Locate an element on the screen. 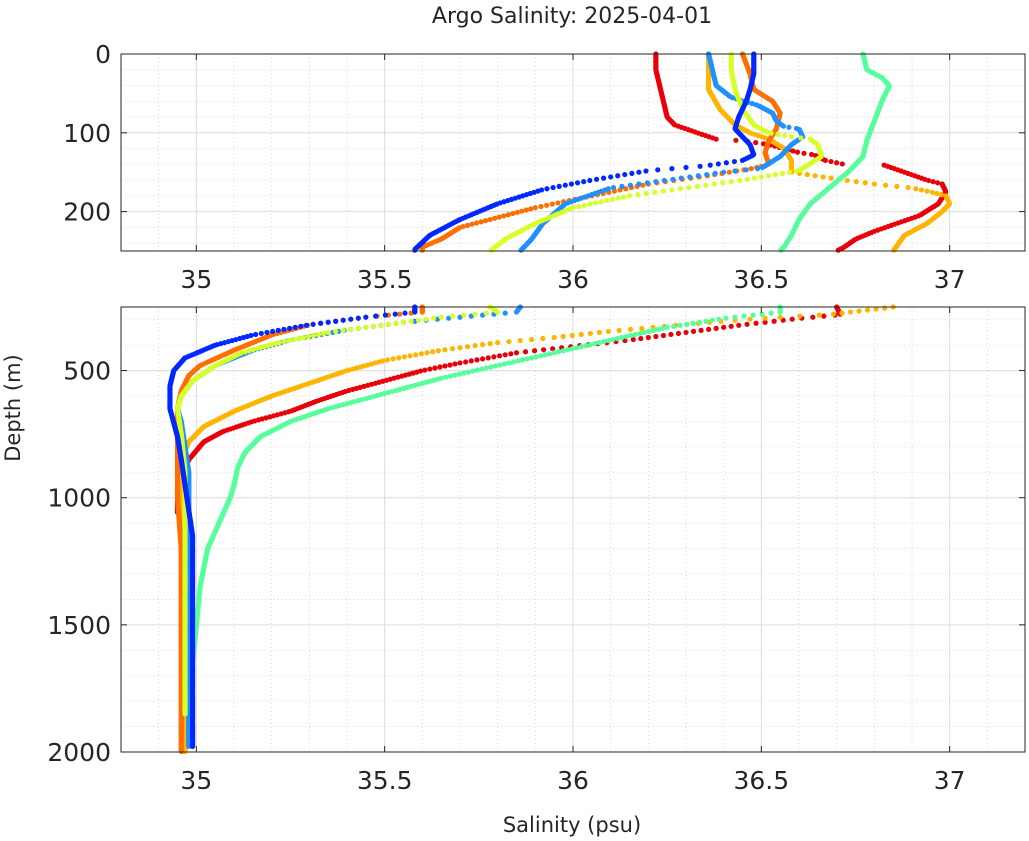 The height and width of the screenshot is (841, 1029). y-tick-label: 200 is located at coordinates (87, 212).